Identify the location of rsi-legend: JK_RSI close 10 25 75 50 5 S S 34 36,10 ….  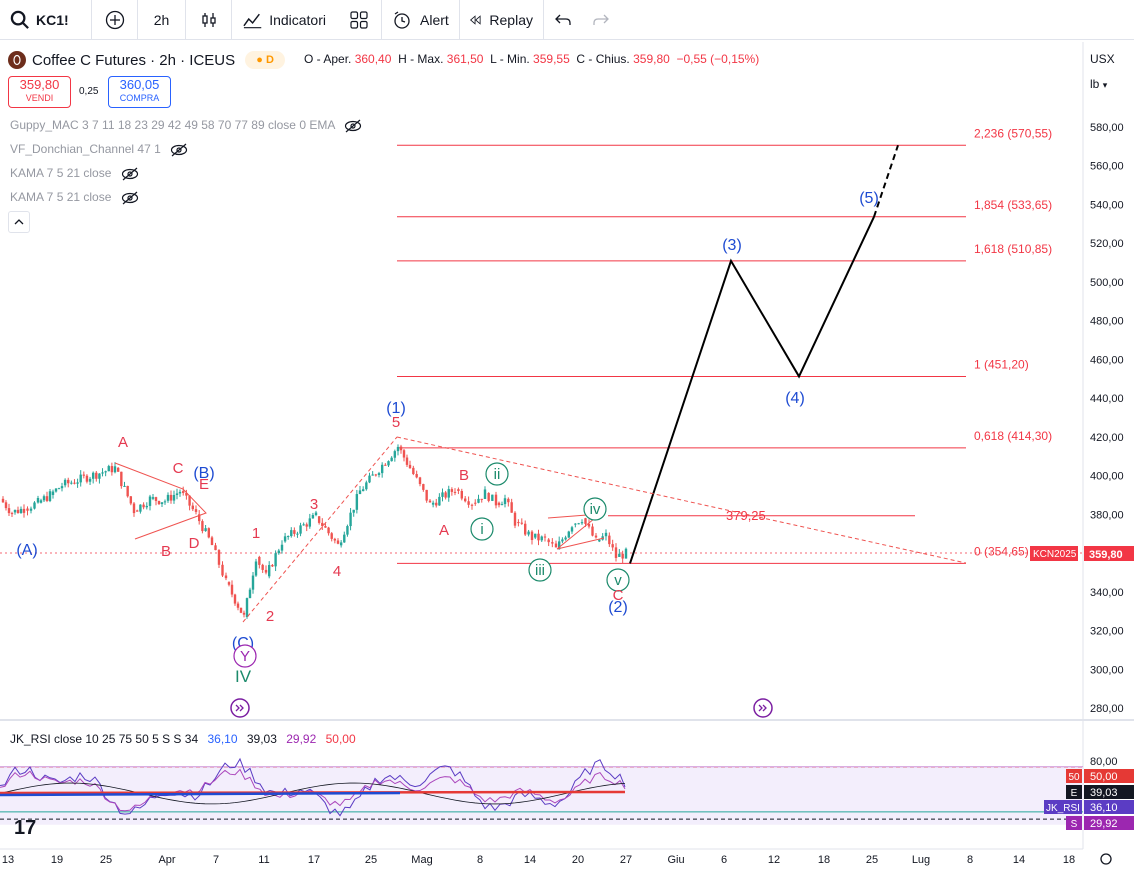
(186, 739).